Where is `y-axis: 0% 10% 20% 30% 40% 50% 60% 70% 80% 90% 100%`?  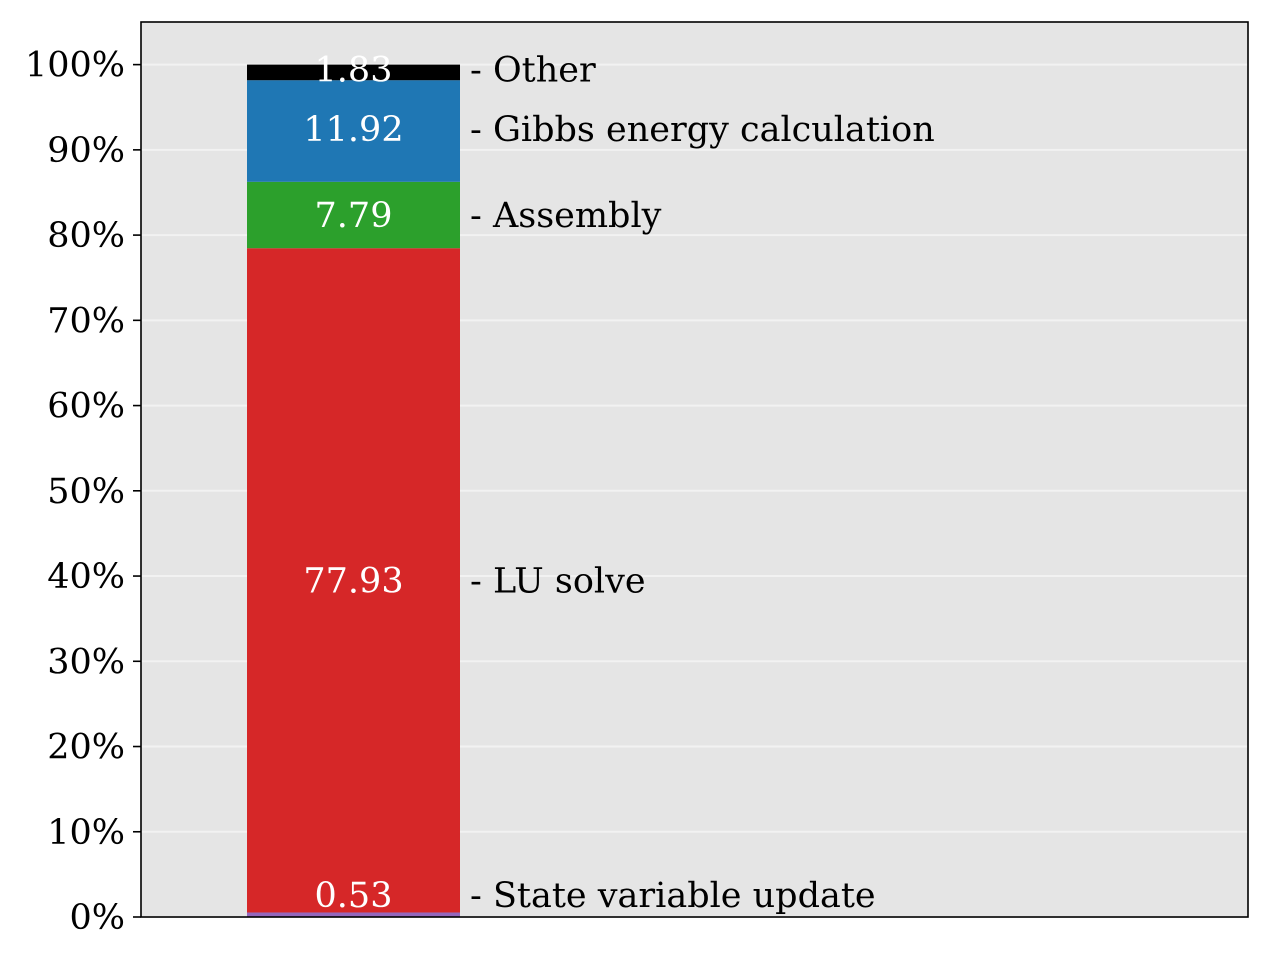 y-axis: 0% 10% 20% 30% 40% 50% 60% 70% 80% 90% 100% is located at coordinates (83, 492).